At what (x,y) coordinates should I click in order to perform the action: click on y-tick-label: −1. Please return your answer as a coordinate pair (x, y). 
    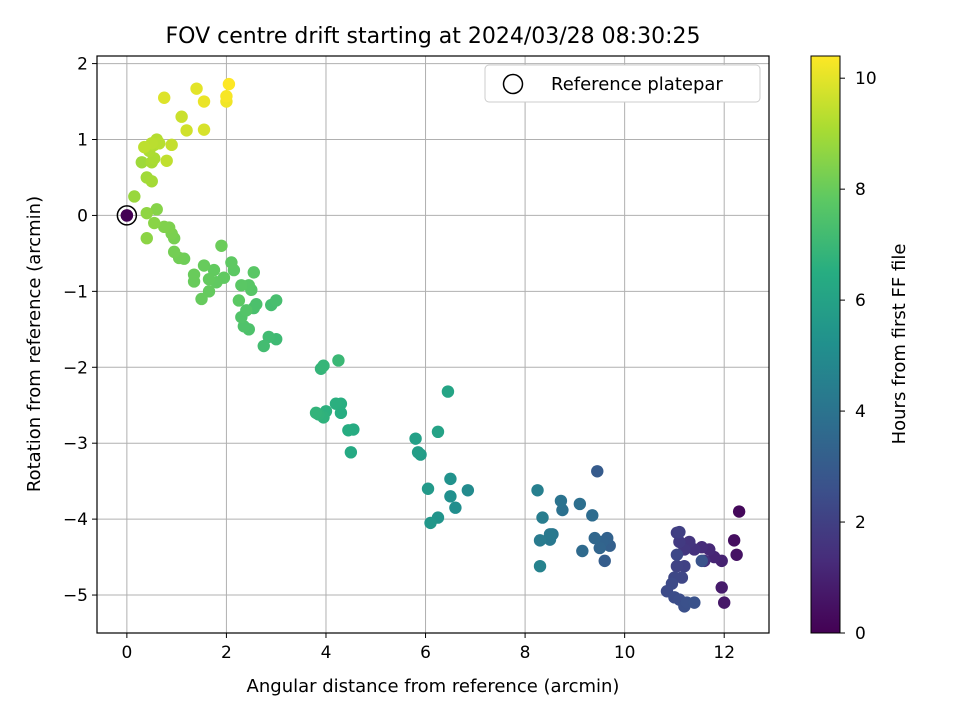
    Looking at the image, I should click on (75, 292).